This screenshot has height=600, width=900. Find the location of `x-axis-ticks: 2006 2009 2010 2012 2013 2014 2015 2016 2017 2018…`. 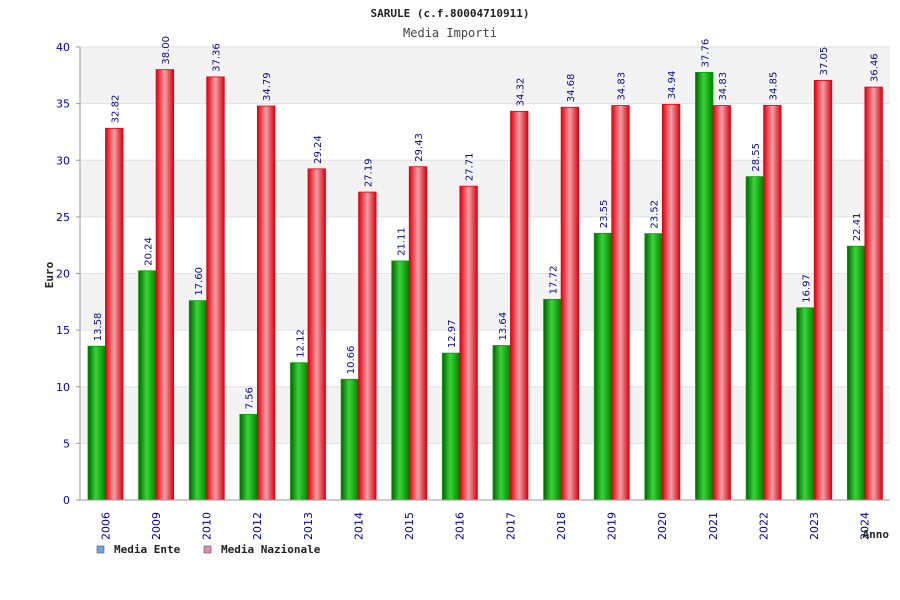

x-axis-ticks: 2006 2009 2010 2012 2013 2014 2015 2016 2017 2018… is located at coordinates (485, 526).